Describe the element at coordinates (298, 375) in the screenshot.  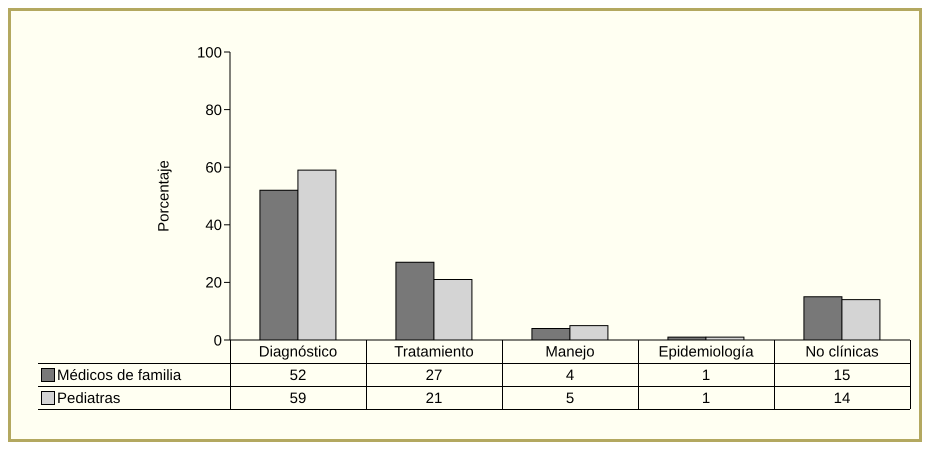
I see `data-label: 52` at that location.